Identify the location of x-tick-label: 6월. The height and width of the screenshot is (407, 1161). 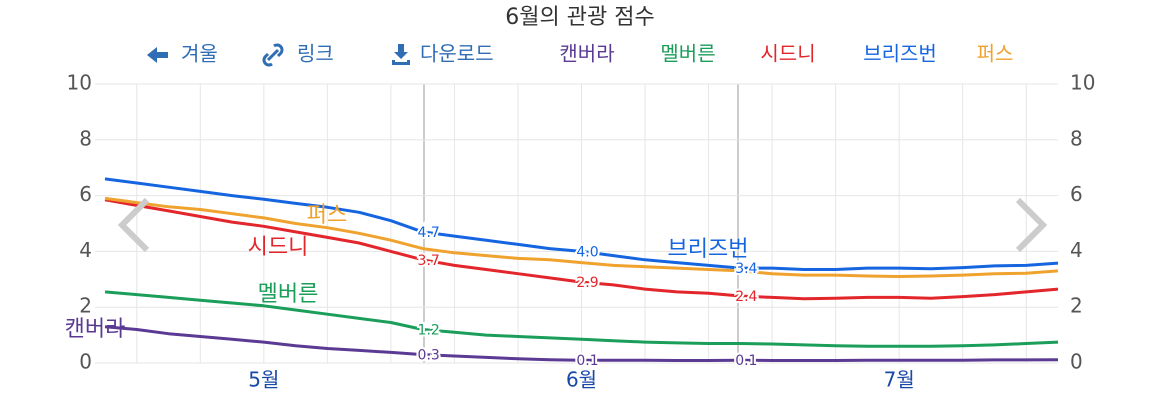
(581, 380).